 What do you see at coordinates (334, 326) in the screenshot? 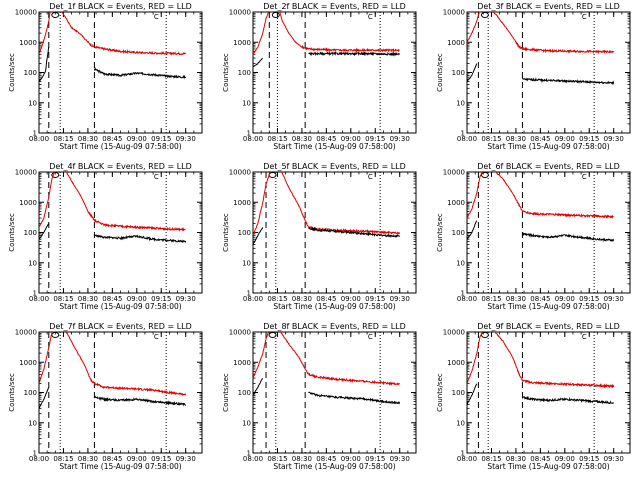
I see `panel-title: Det_8f BLACK = Events, RED = LLD` at bounding box center [334, 326].